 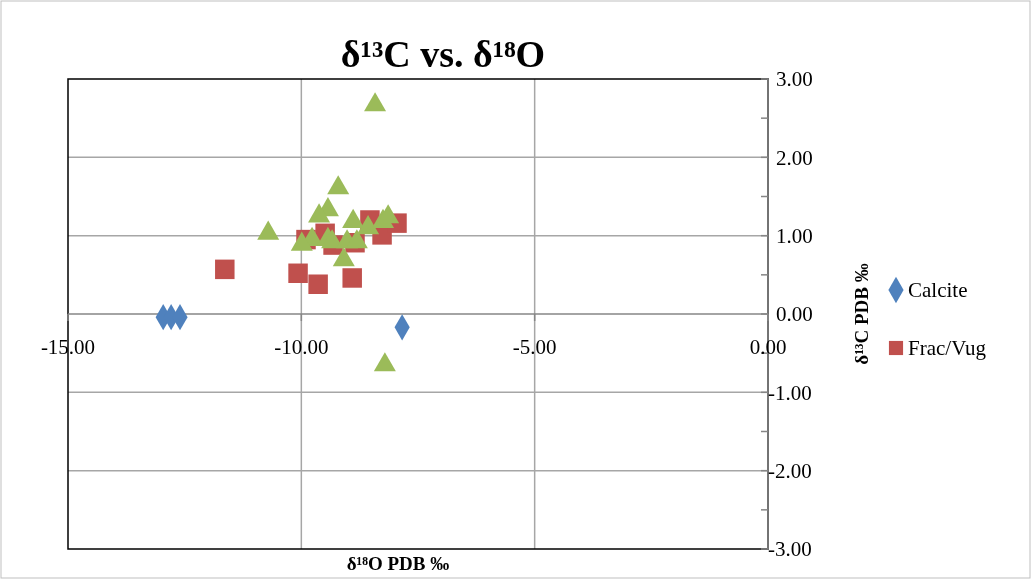 I want to click on y-tick-label: 3.00, so click(x=794, y=79).